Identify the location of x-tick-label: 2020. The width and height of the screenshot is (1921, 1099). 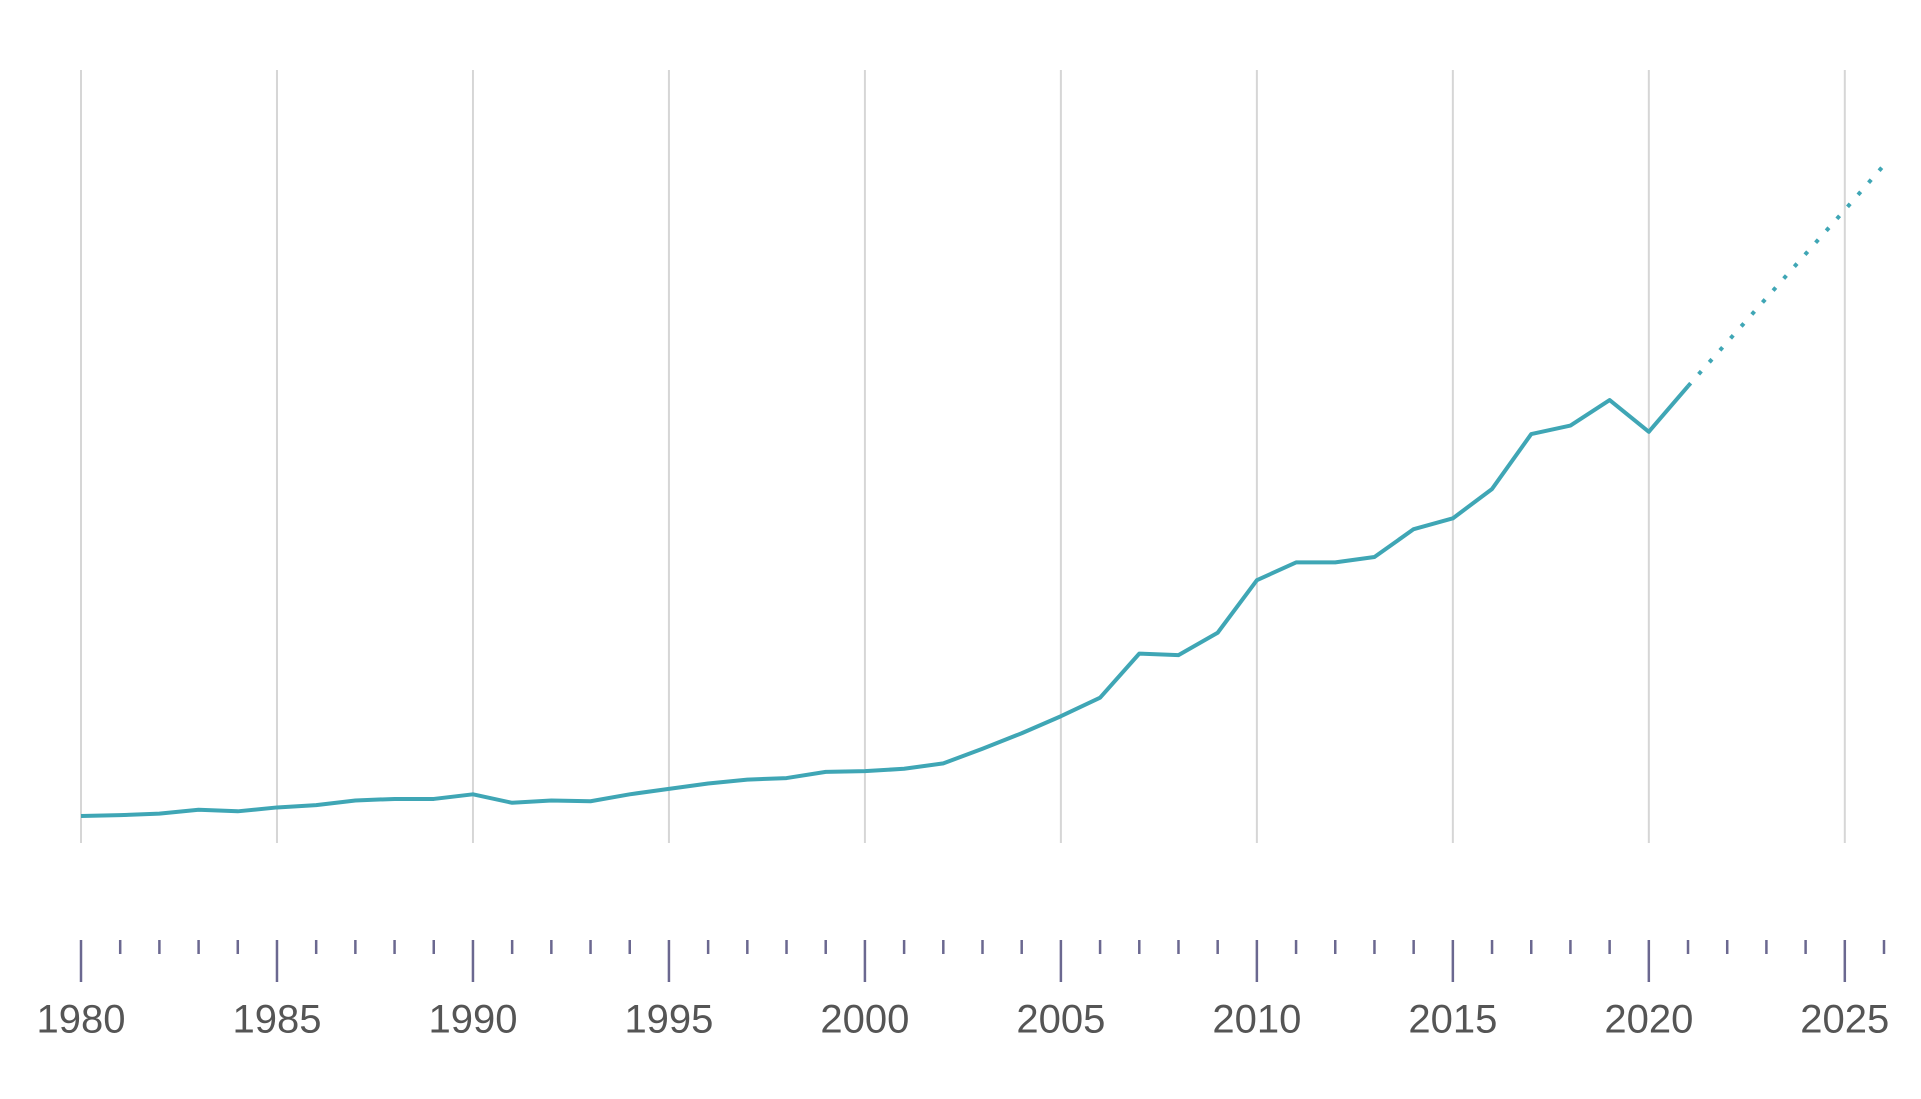
(1648, 1020).